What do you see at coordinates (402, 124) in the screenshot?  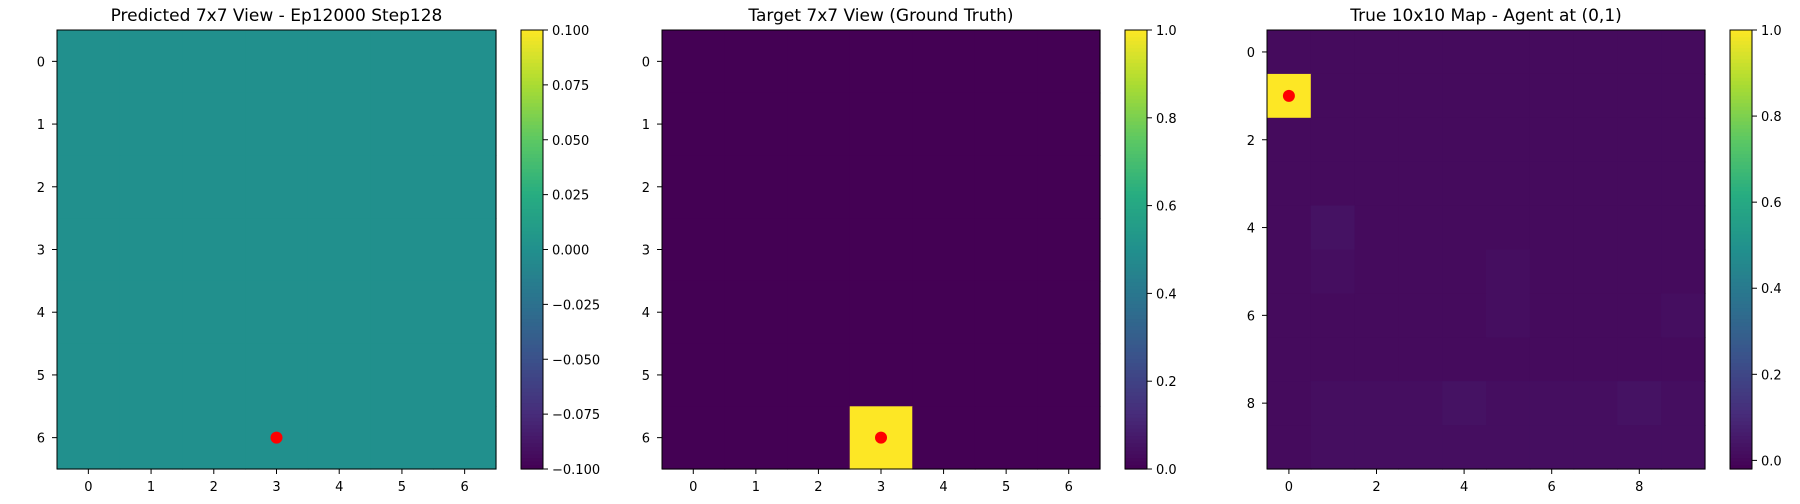 I see `heatmap-cell-r1-c5` at bounding box center [402, 124].